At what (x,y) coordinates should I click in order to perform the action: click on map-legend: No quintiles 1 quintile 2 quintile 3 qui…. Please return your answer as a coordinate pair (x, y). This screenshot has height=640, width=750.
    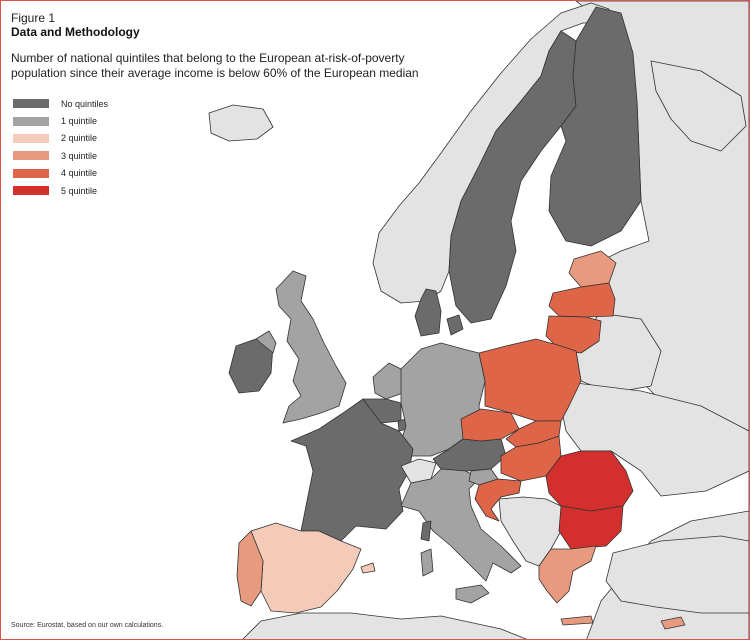
    Looking at the image, I should click on (60, 147).